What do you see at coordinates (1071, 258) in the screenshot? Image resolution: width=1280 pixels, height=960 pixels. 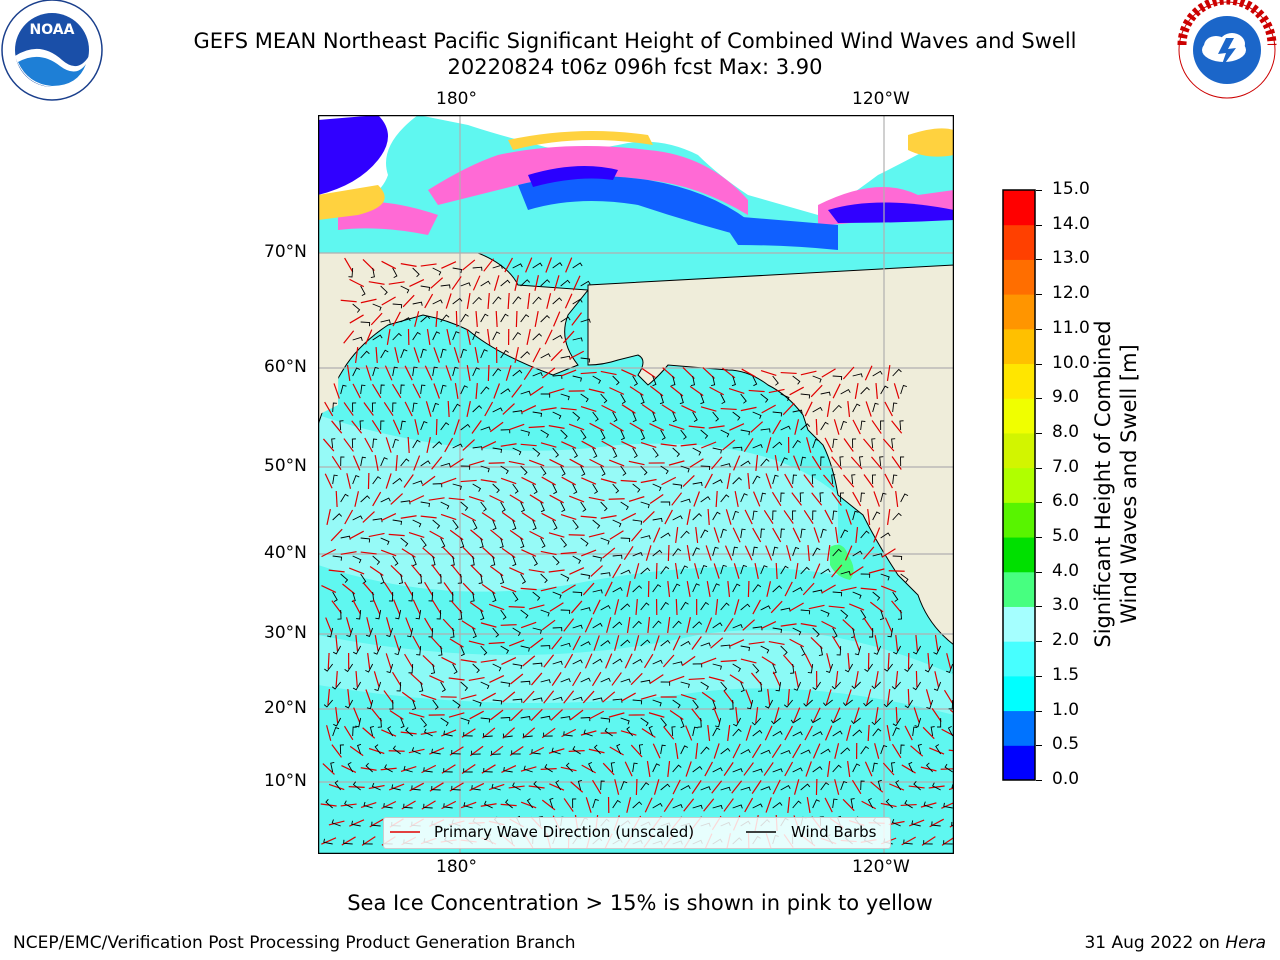 I see `colorbar-tick-label: 13.0` at bounding box center [1071, 258].